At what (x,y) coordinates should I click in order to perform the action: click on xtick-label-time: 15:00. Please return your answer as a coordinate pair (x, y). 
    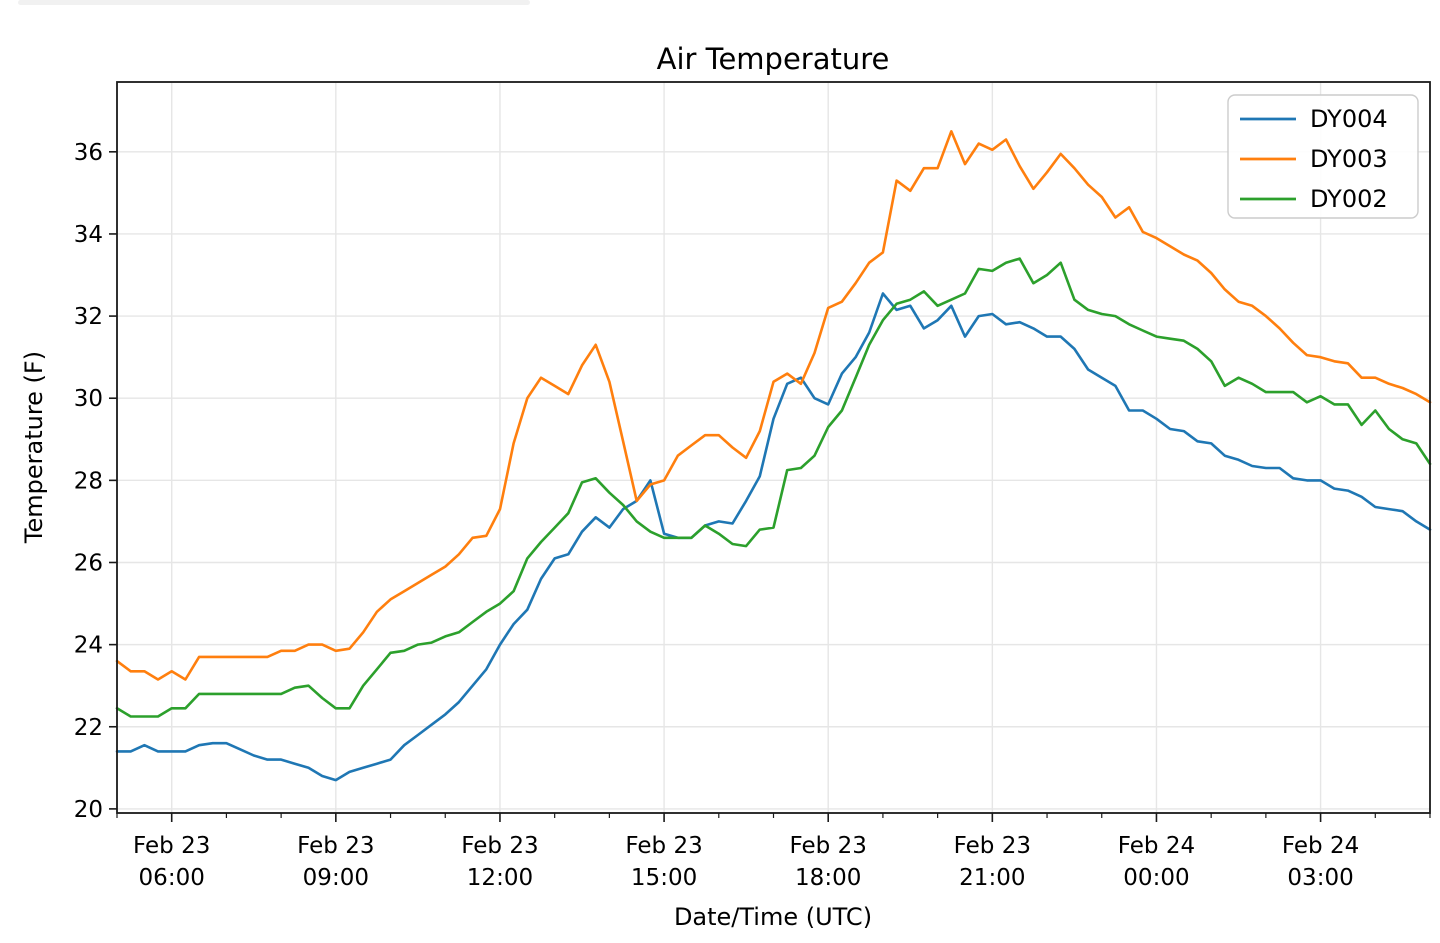
    Looking at the image, I should click on (664, 878).